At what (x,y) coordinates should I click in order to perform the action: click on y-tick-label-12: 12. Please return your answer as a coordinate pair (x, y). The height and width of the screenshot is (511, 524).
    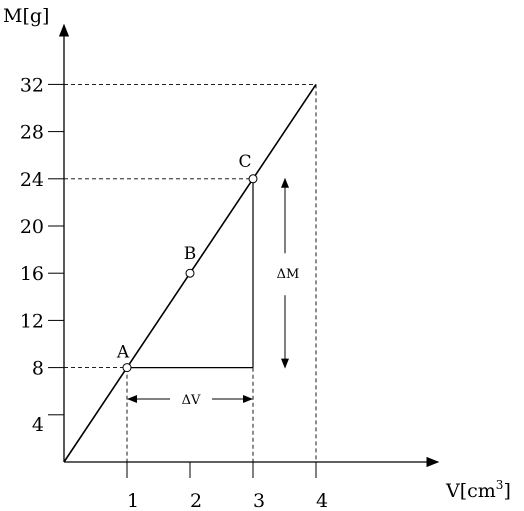
    Looking at the image, I should click on (32, 321).